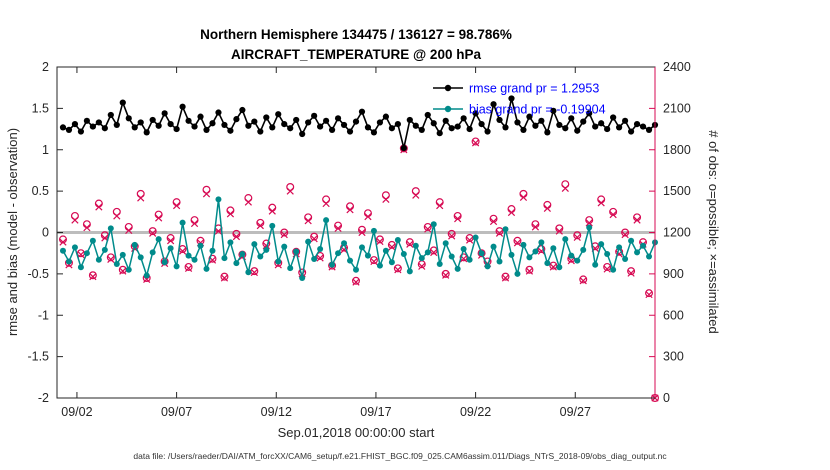 The height and width of the screenshot is (470, 830). Describe the element at coordinates (375, 412) in the screenshot. I see `x-tick-label: 09/17` at that location.